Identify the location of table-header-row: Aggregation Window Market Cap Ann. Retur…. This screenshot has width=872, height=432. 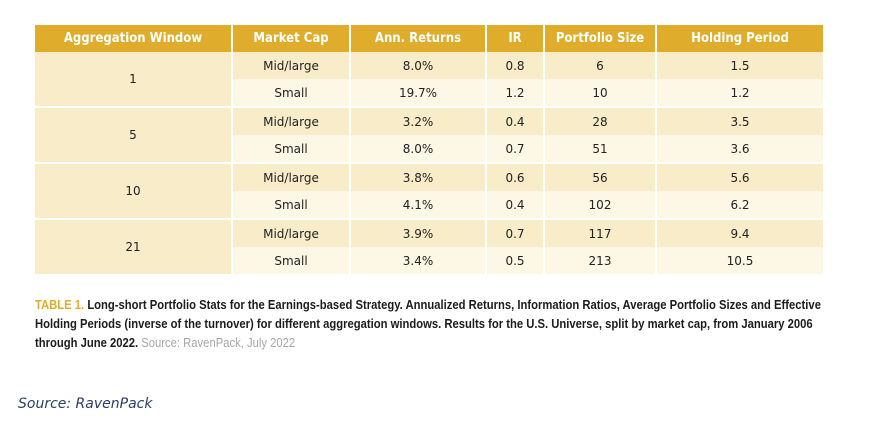
(429, 38).